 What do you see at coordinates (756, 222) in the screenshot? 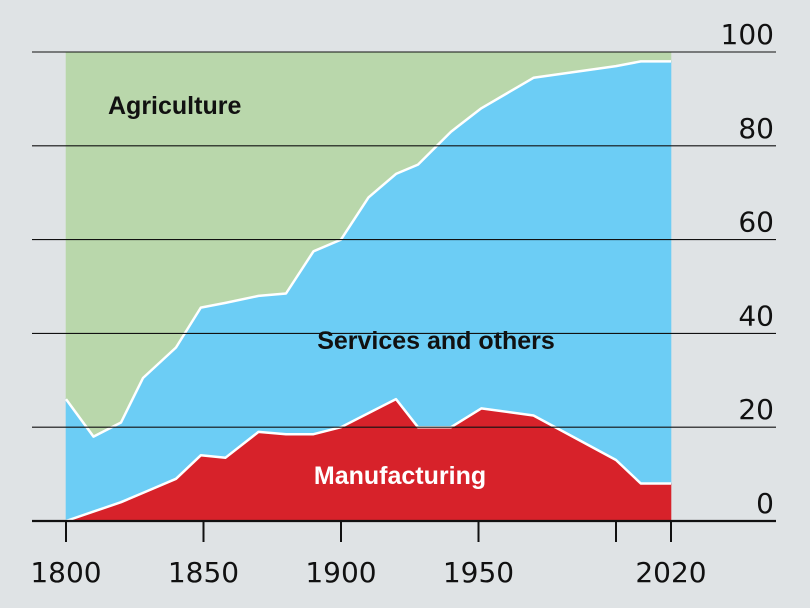
I see `y-tick-label-60: 60` at bounding box center [756, 222].